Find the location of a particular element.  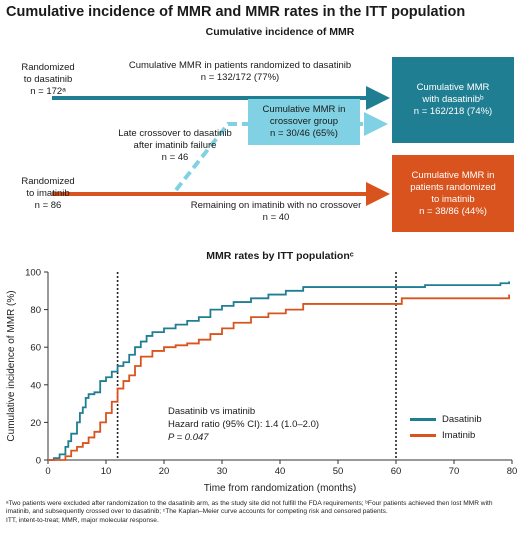

x-tick-label: 0 is located at coordinates (47, 471).